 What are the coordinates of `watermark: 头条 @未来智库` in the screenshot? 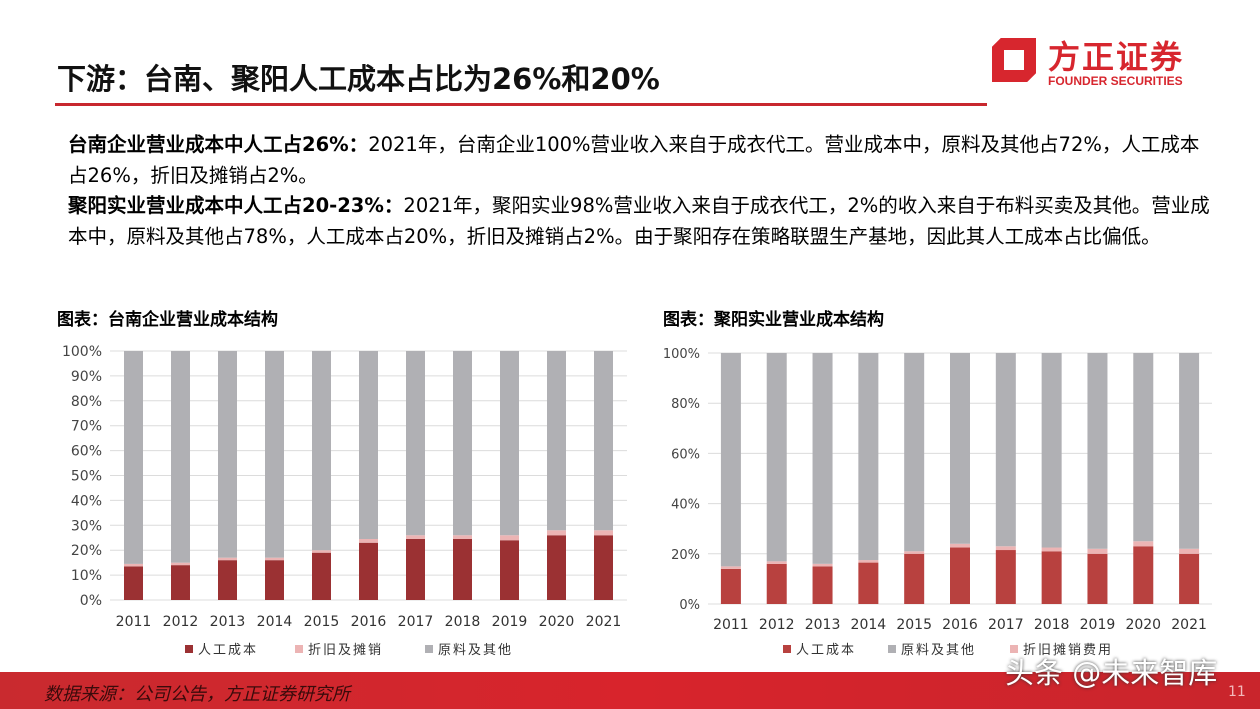 It's located at (1111, 673).